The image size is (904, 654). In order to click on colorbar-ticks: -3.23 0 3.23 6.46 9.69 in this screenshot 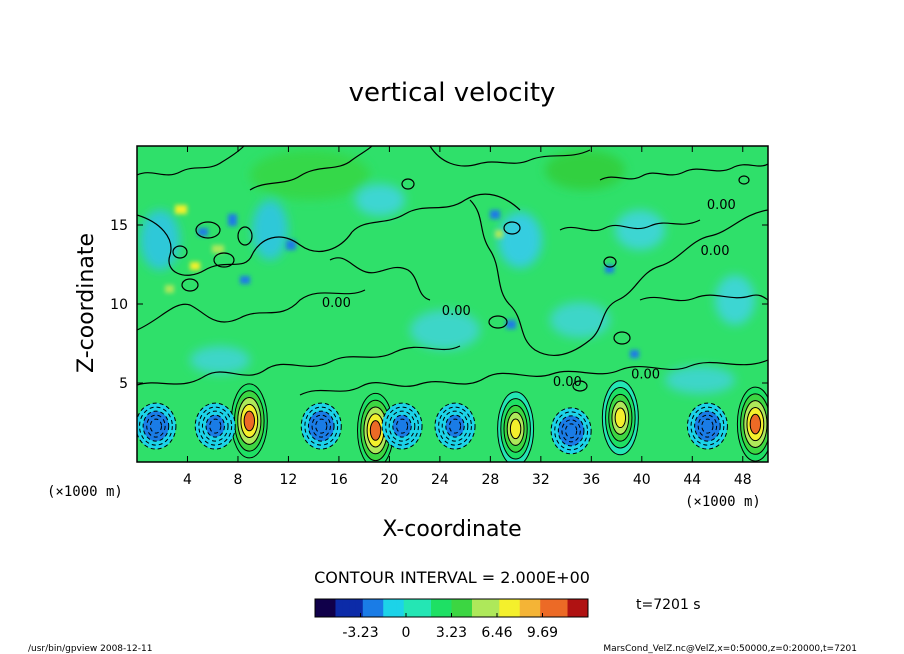, I will do `click(450, 627)`.